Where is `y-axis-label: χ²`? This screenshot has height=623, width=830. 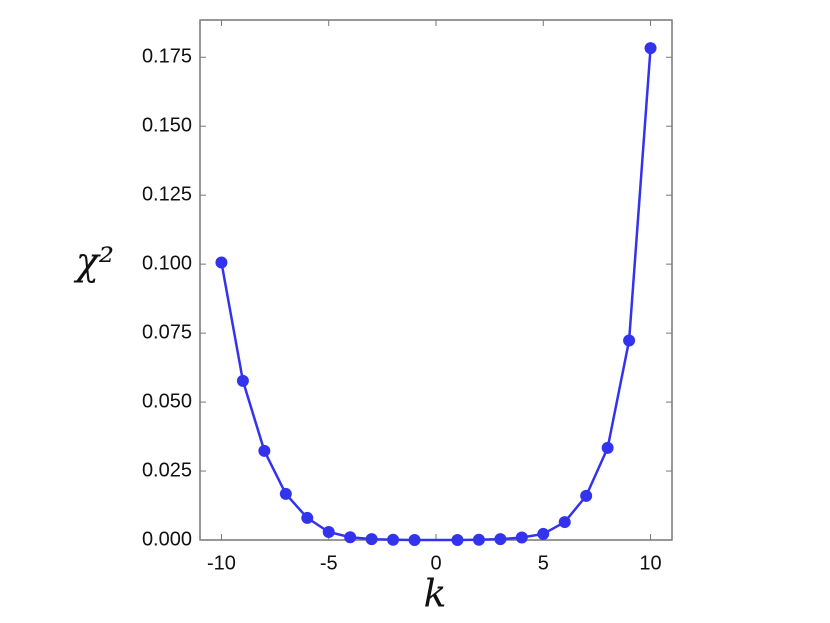 y-axis-label: χ² is located at coordinates (93, 262).